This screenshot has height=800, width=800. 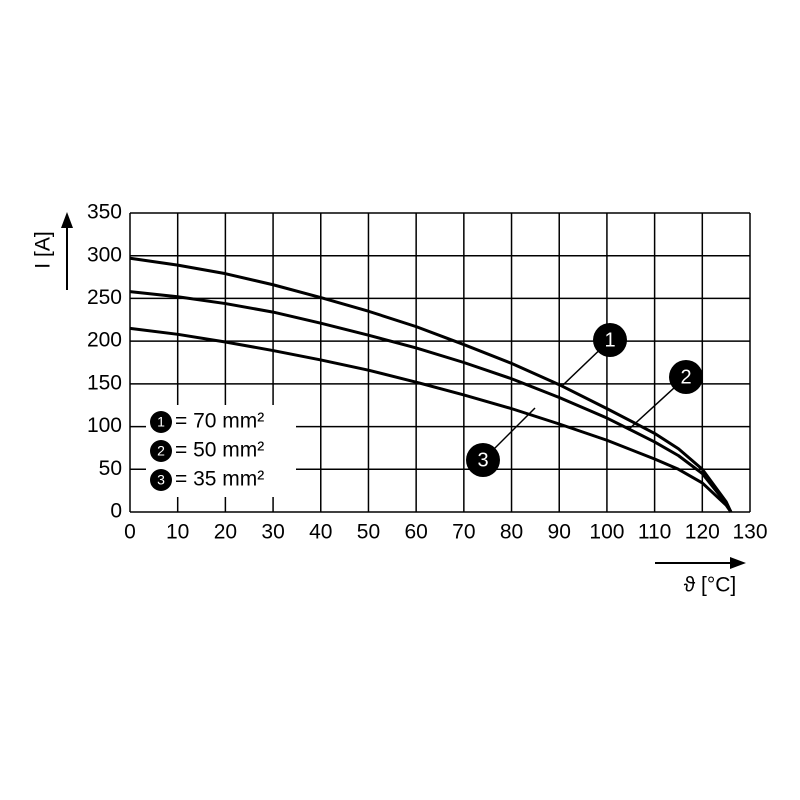 What do you see at coordinates (738, 563) in the screenshot?
I see `x-arrow-head` at bounding box center [738, 563].